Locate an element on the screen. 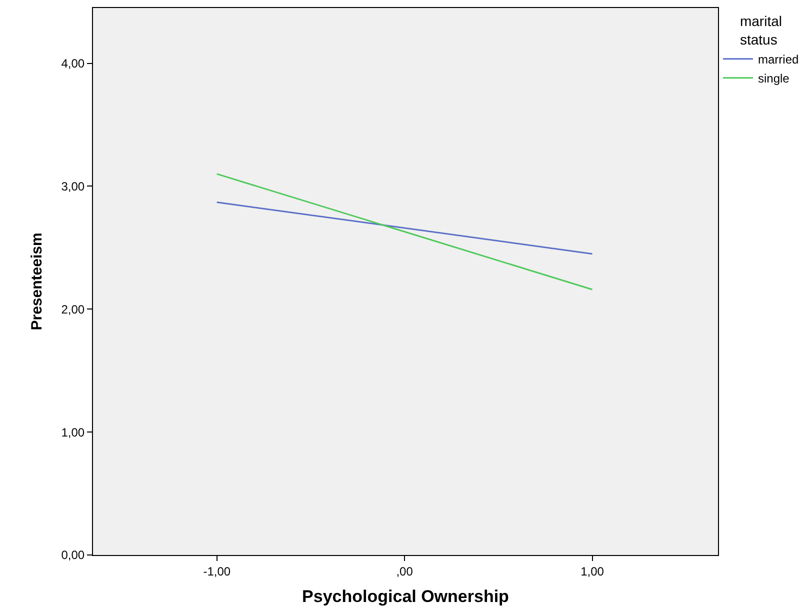 The image size is (812, 612). legend-label: single is located at coordinates (774, 79).